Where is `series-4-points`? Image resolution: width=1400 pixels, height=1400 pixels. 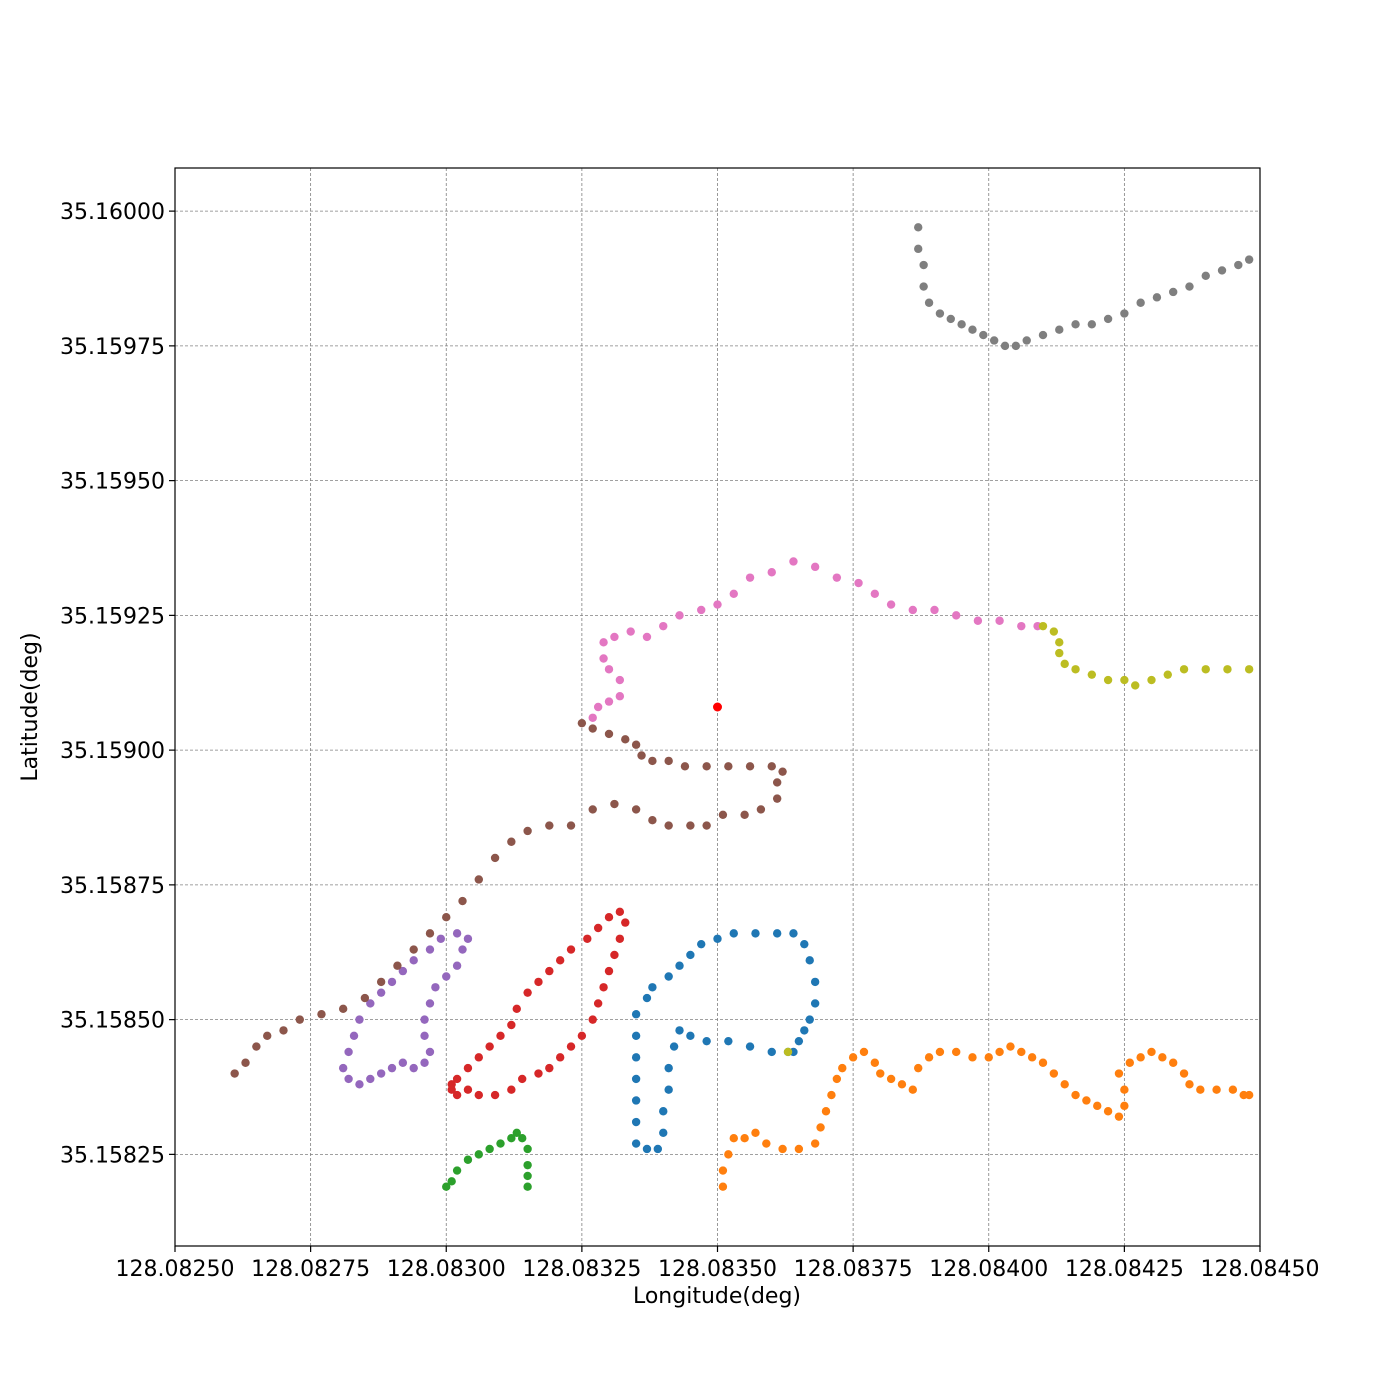 series-4-points is located at coordinates (538, 1003).